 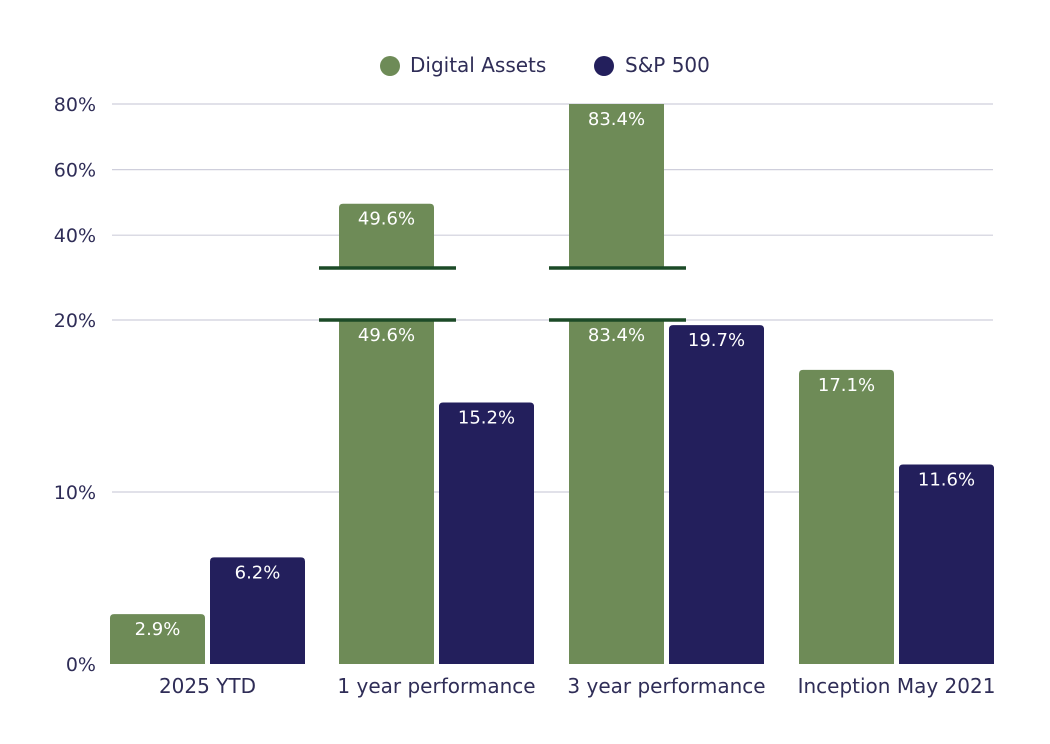 I want to click on data-label: 19.7%, so click(x=716, y=340).